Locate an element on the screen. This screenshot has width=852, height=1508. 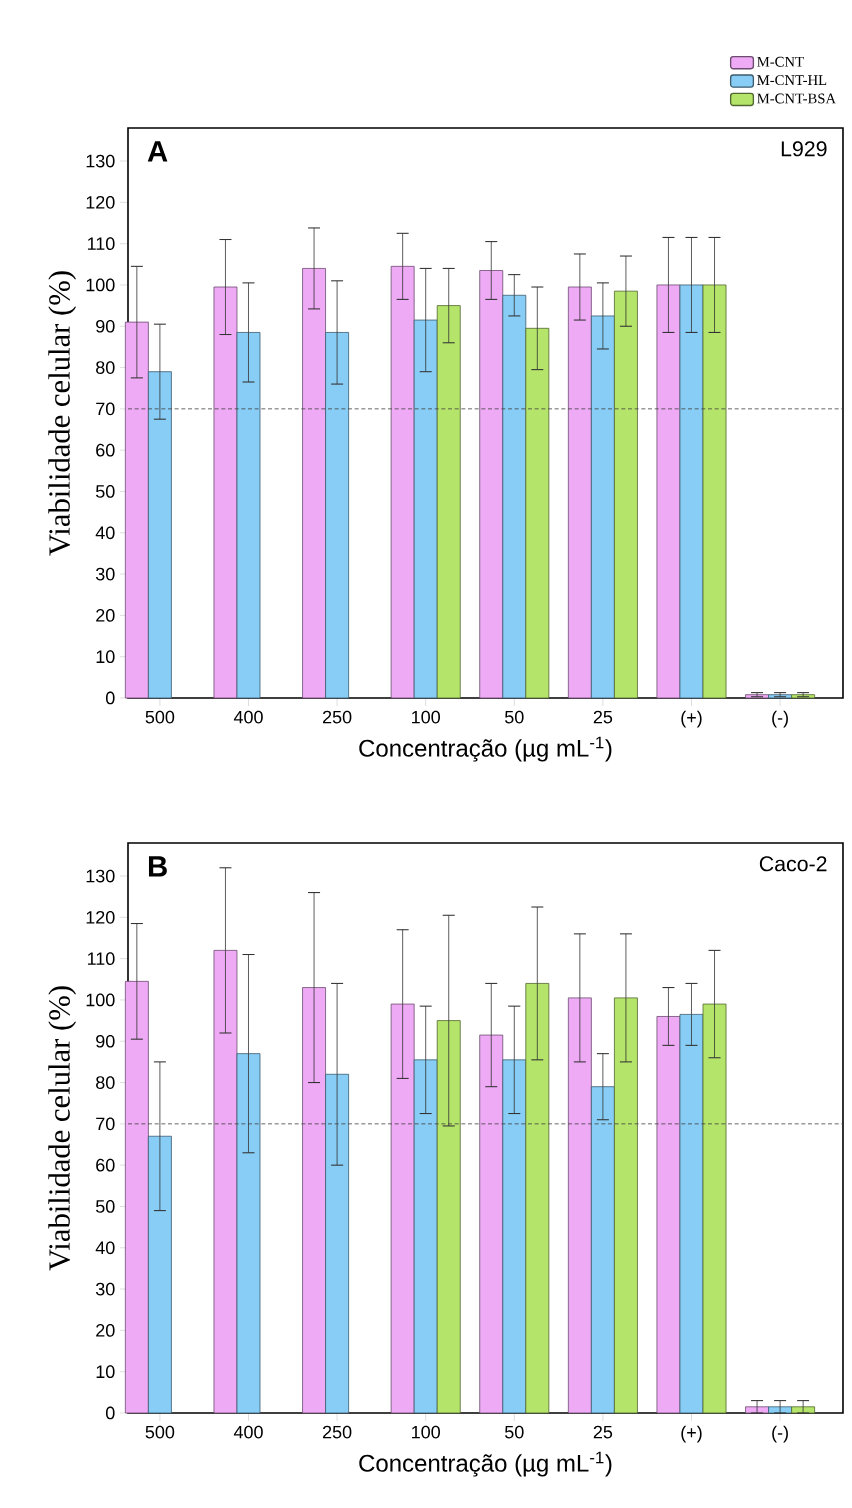
annotation: L929 is located at coordinates (804, 149).